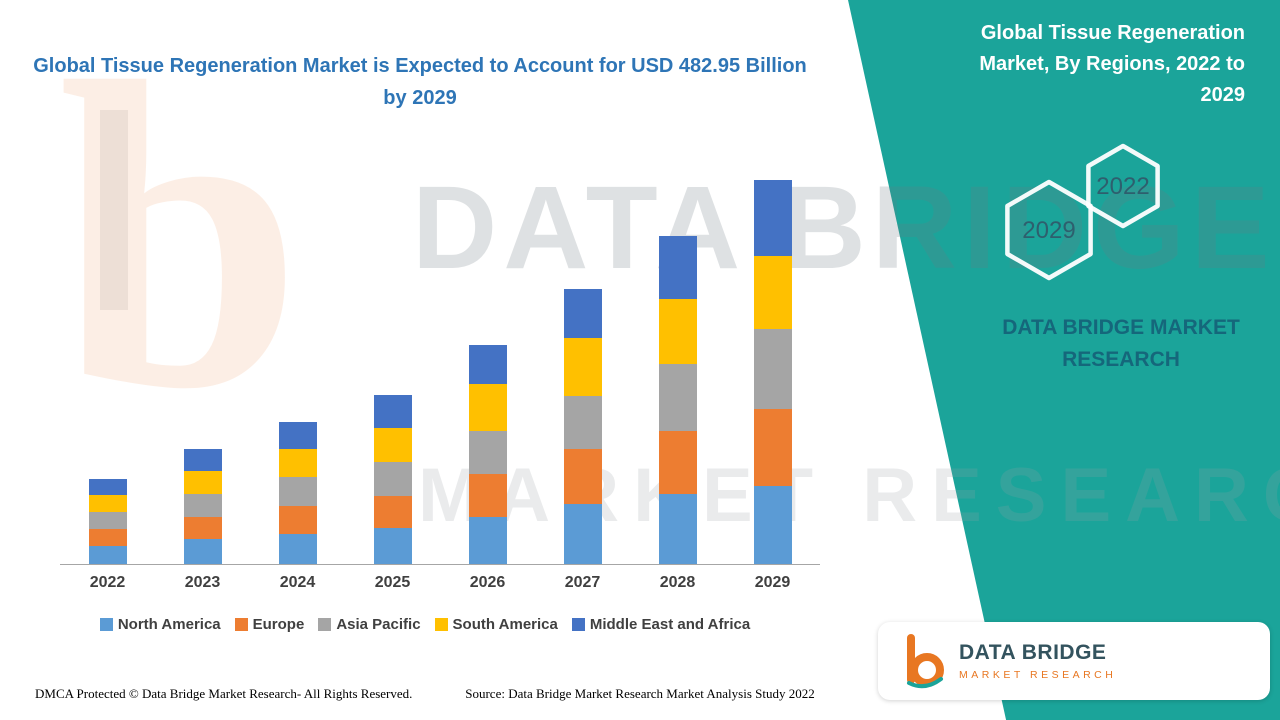 The width and height of the screenshot is (1280, 720). What do you see at coordinates (107, 582) in the screenshot?
I see `x-axis-label: 2022` at bounding box center [107, 582].